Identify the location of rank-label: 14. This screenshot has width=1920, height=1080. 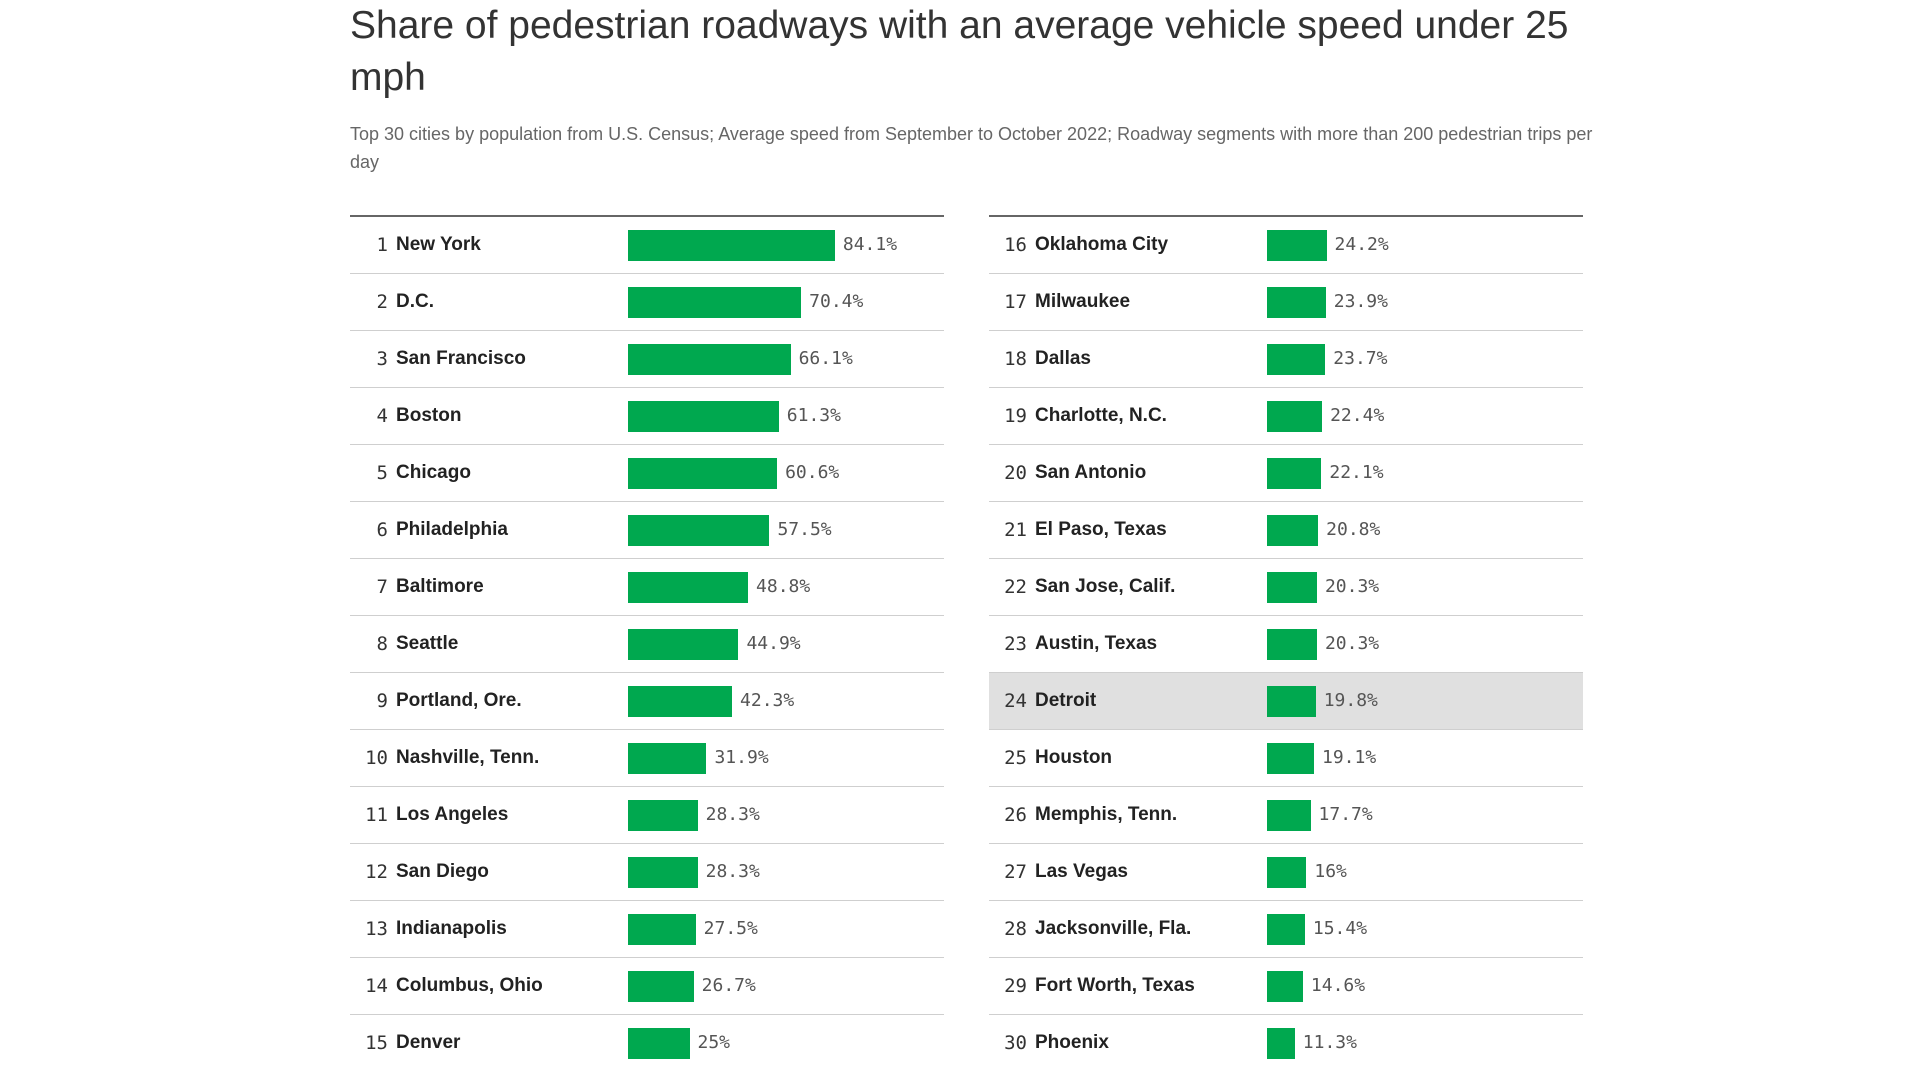
(376, 986).